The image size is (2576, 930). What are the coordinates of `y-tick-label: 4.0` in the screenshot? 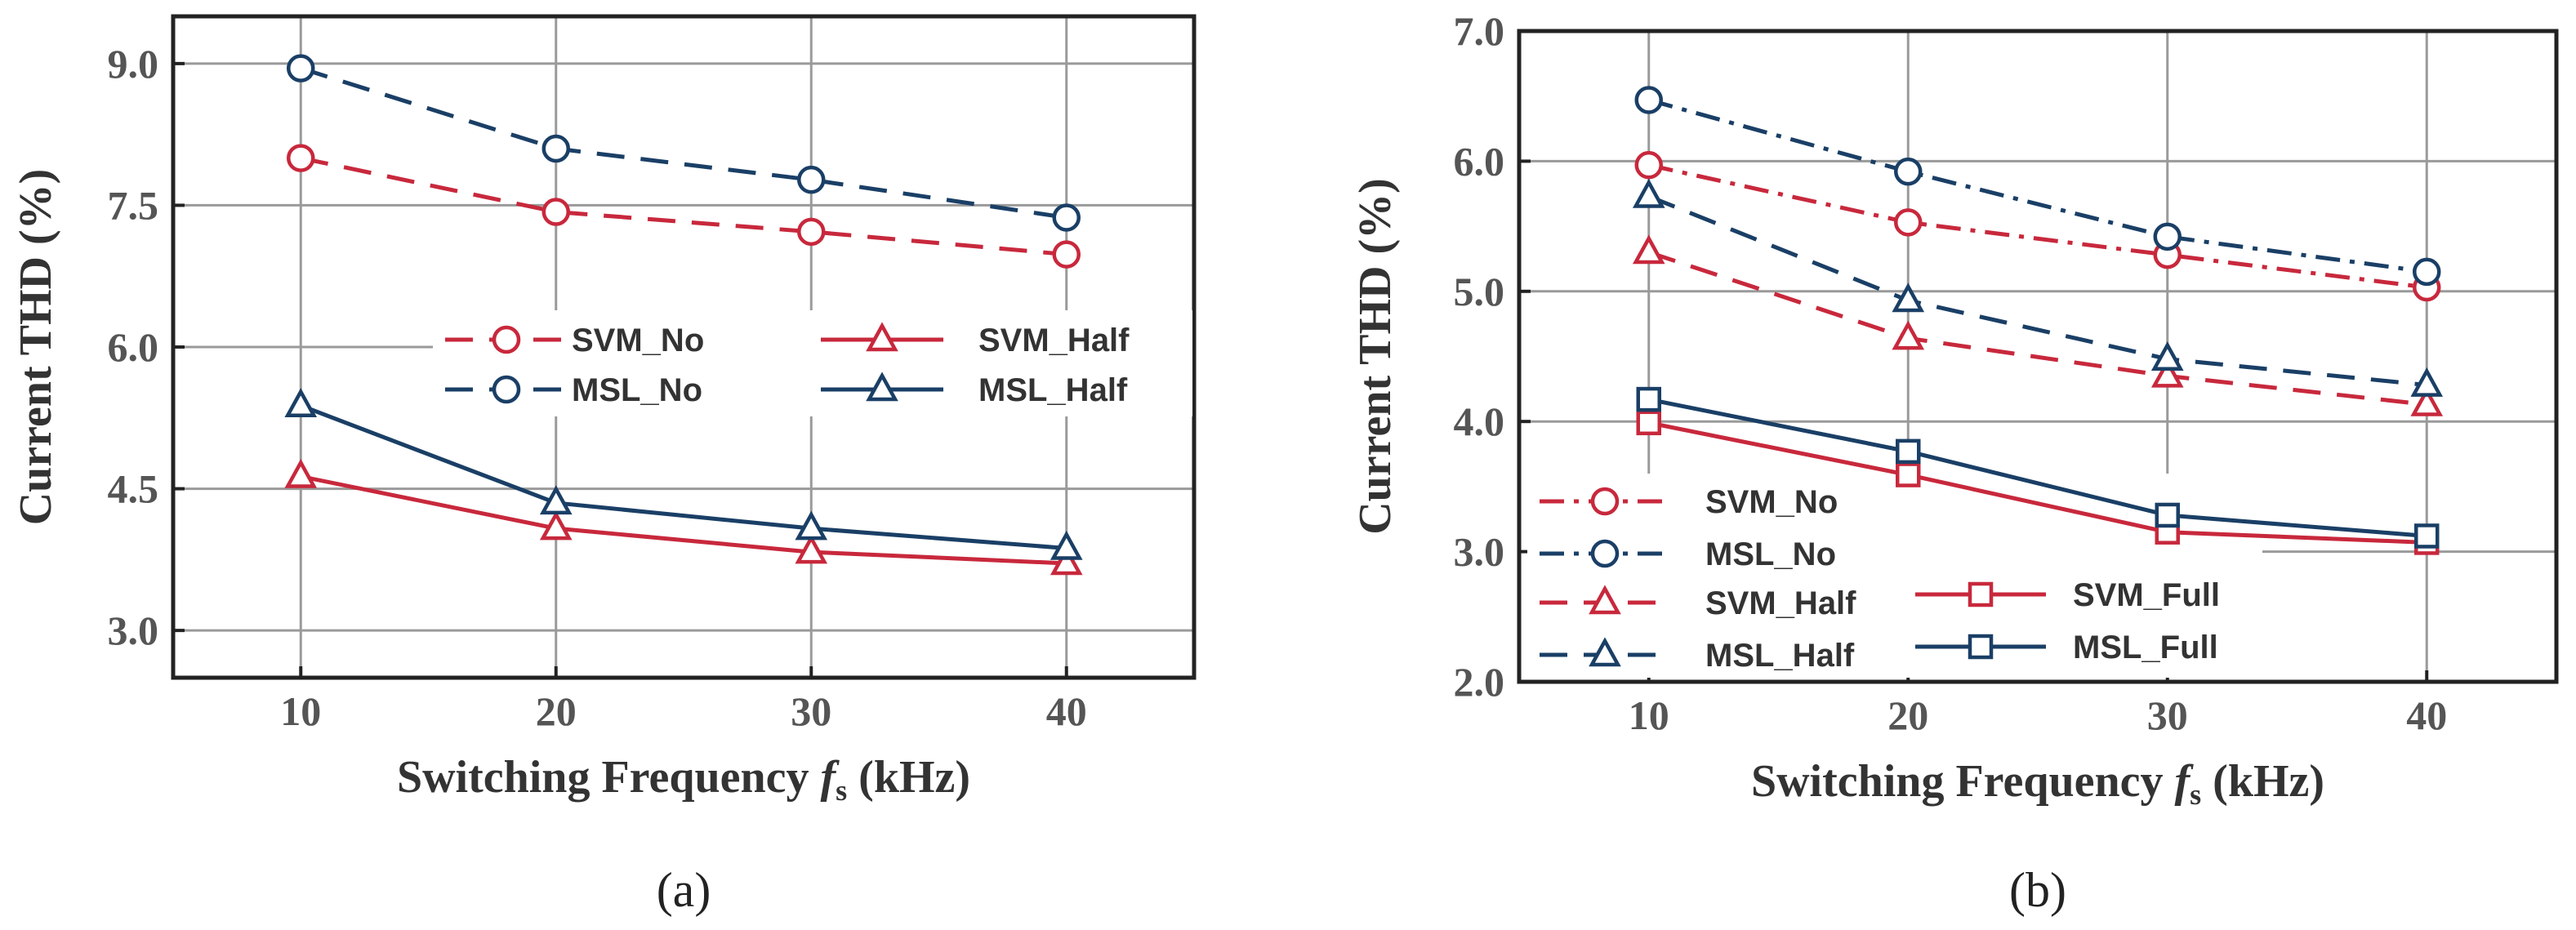 It's located at (1479, 421).